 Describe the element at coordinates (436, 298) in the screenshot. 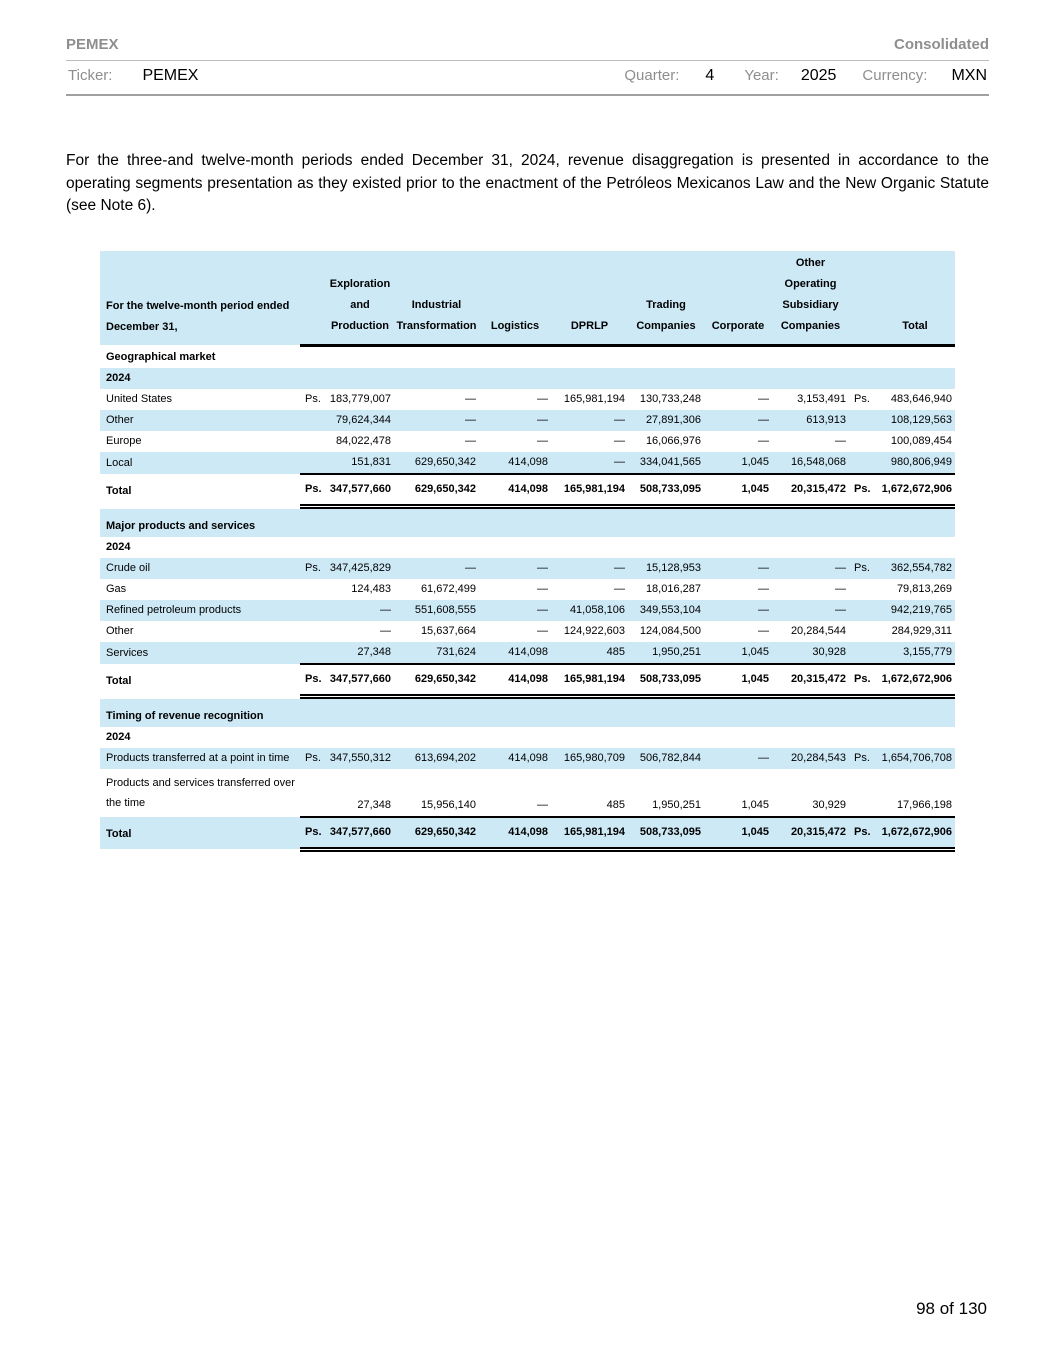

I see `column-header-industrial_transformation: Industrial Transformation` at that location.